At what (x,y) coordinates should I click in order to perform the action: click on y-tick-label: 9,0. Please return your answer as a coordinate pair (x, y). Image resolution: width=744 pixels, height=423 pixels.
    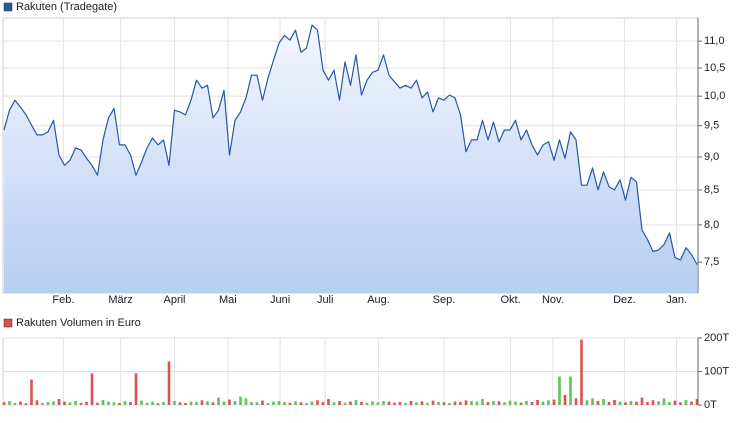
    Looking at the image, I should click on (711, 157).